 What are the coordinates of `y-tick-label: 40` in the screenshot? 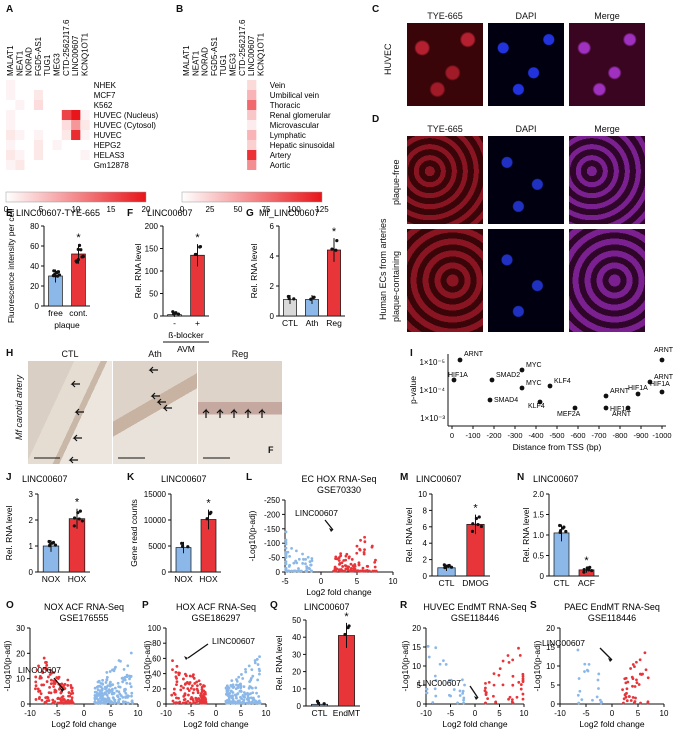 It's located at (34, 266).